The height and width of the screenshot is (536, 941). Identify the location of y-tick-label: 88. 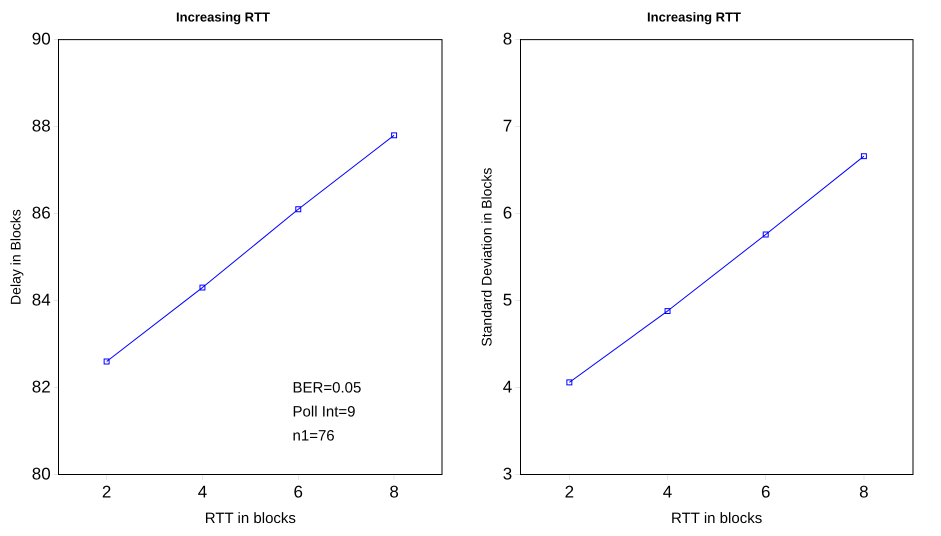
(41, 126).